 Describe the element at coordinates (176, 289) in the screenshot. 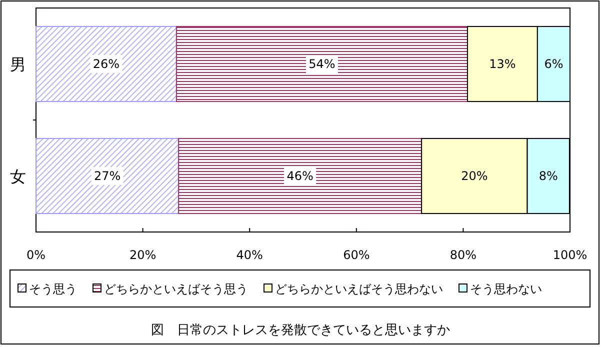

I see `legend-label: どちらかといえばそう思う` at that location.